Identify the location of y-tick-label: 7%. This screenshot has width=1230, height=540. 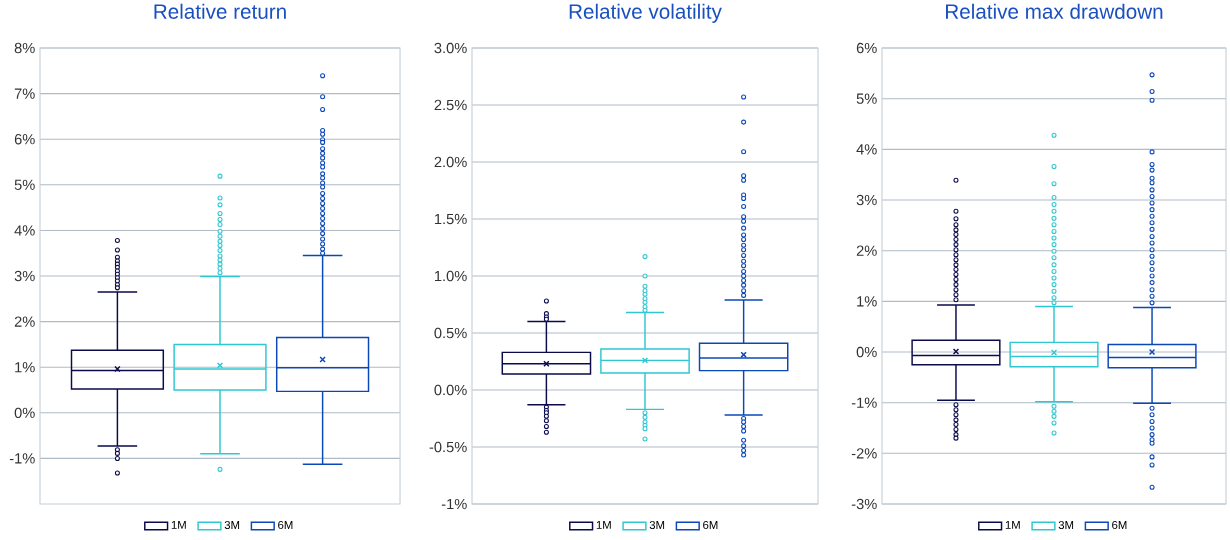
(24, 93).